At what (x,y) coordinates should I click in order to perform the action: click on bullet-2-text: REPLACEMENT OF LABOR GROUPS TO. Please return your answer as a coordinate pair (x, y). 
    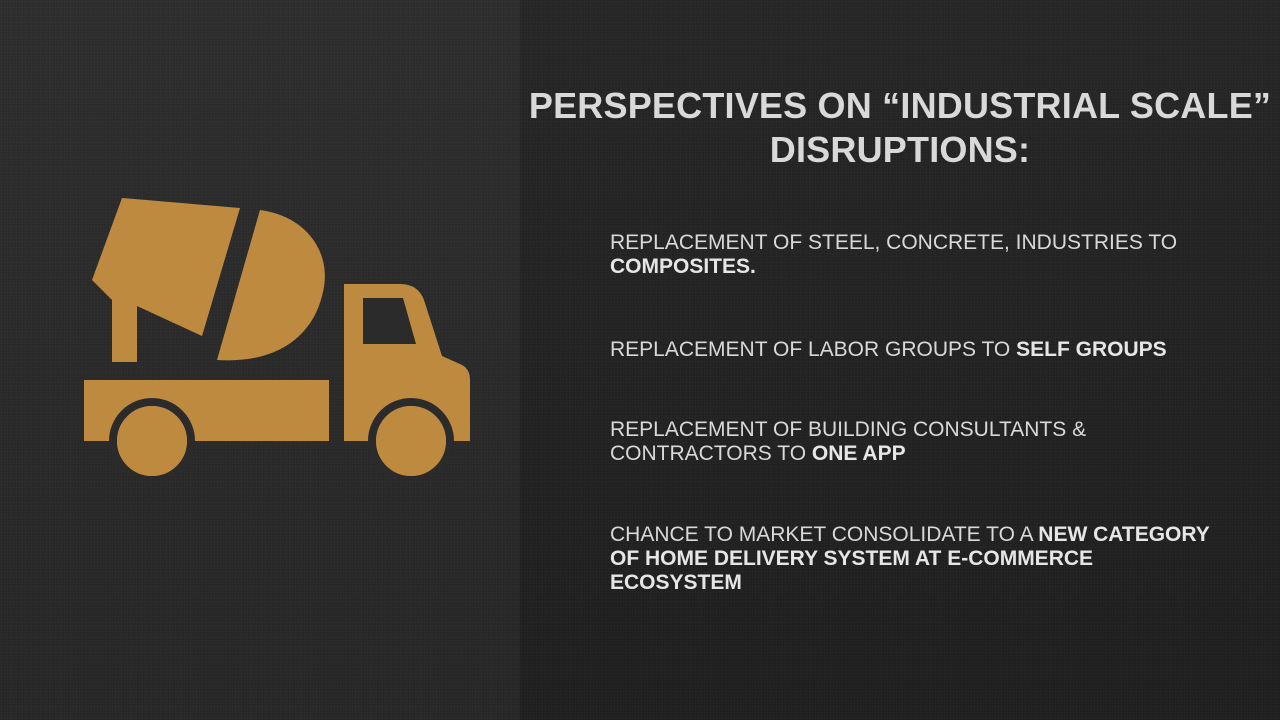
    Looking at the image, I should click on (813, 349).